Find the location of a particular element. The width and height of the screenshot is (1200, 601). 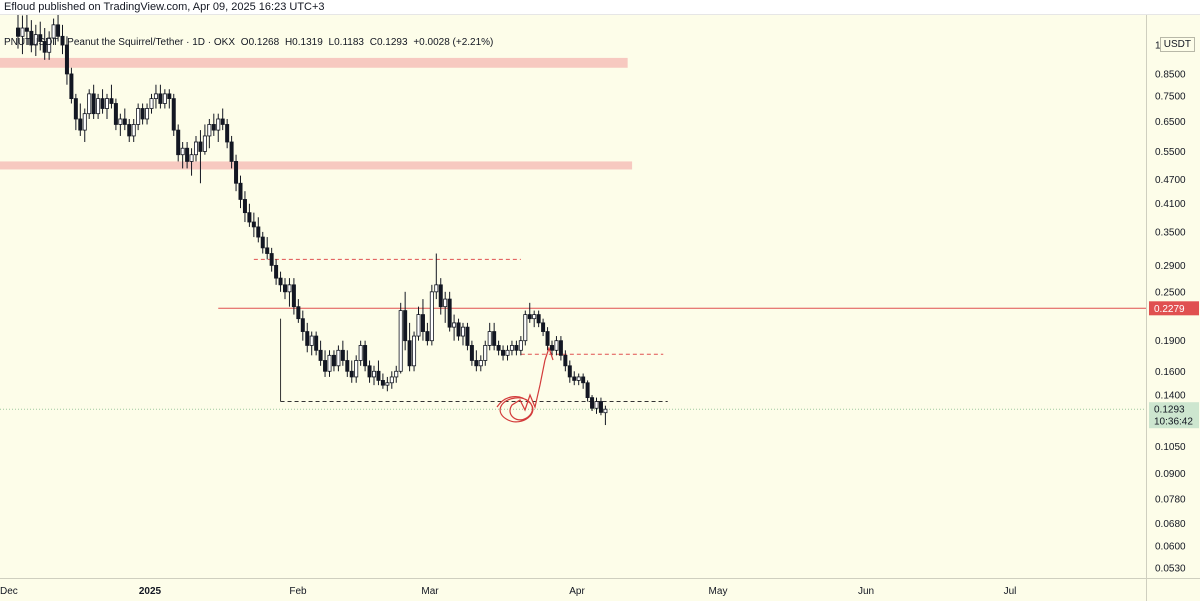

legend-close: C0.1293 is located at coordinates (388, 42).